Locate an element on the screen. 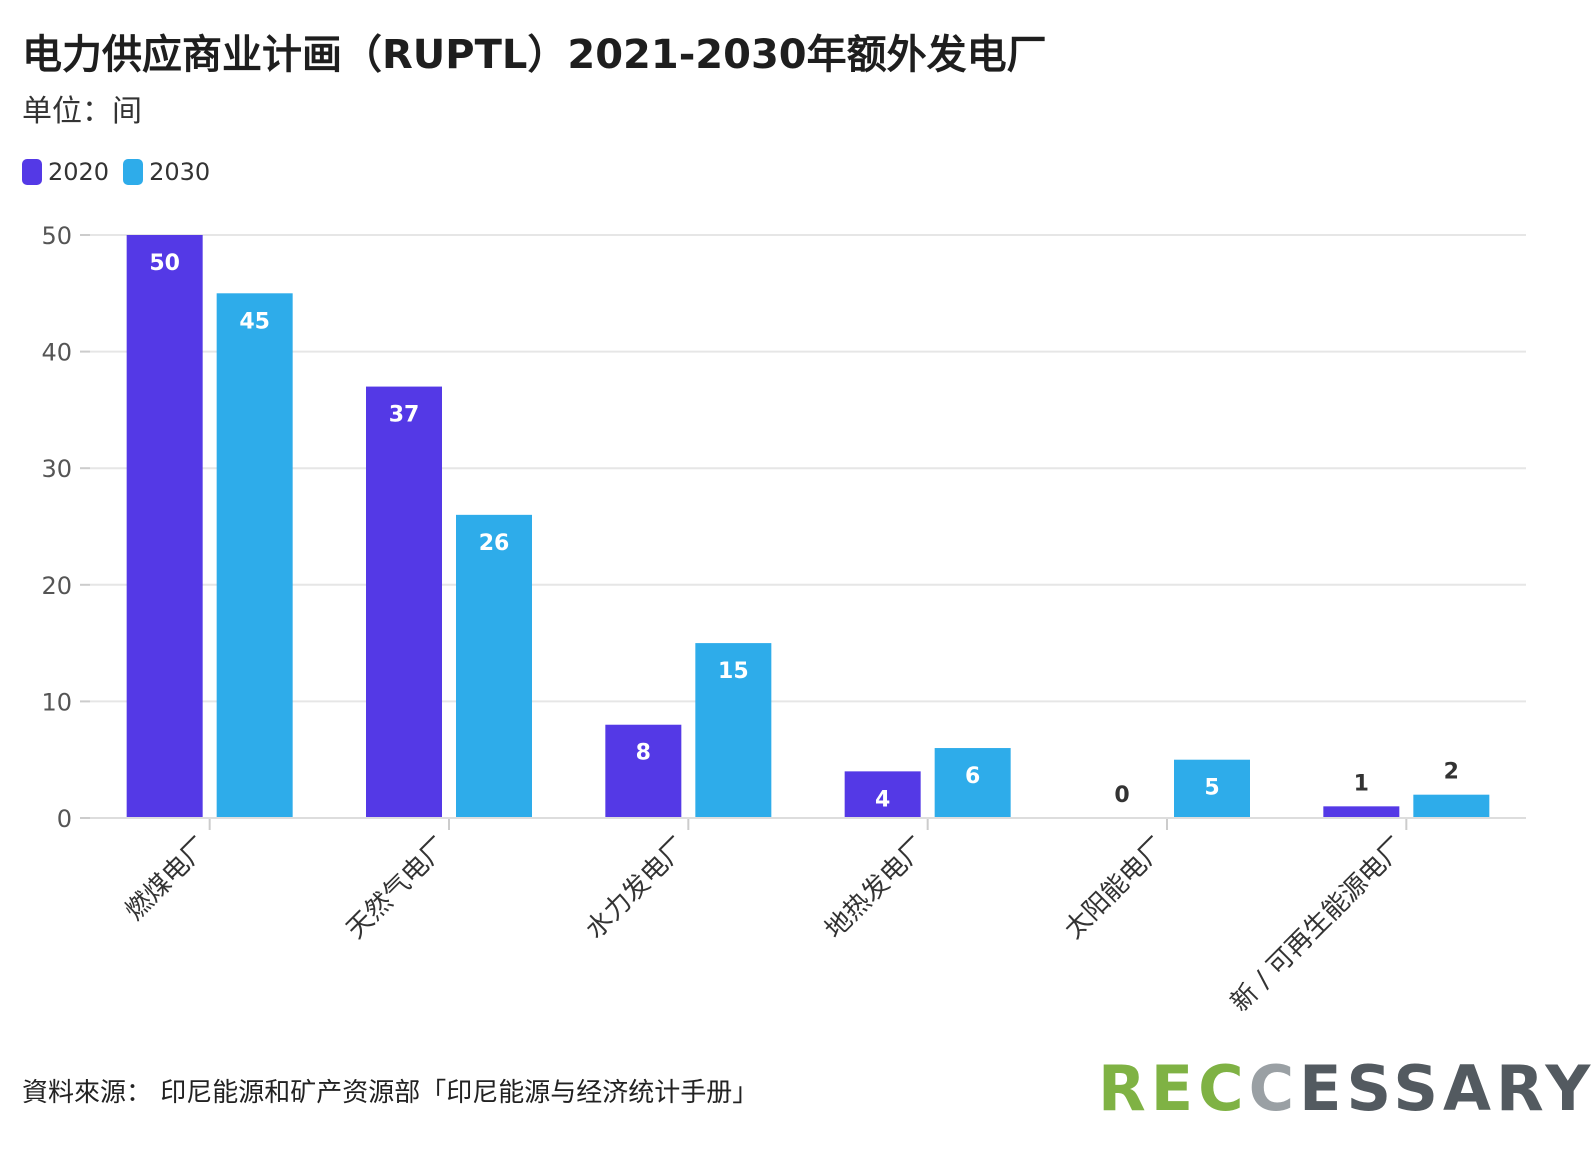  logo-part-3: ESSARY is located at coordinates (1445, 1088).